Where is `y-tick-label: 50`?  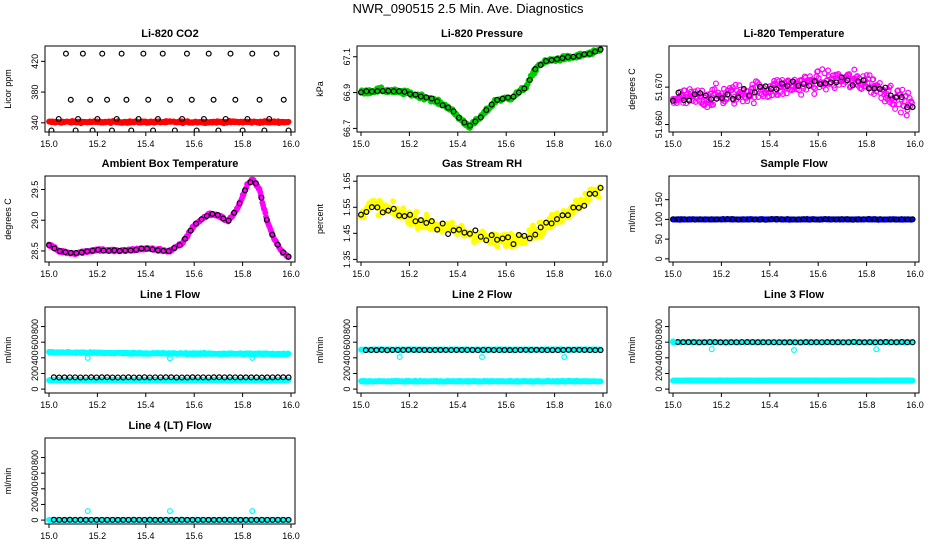 y-tick-label: 50 is located at coordinates (659, 239).